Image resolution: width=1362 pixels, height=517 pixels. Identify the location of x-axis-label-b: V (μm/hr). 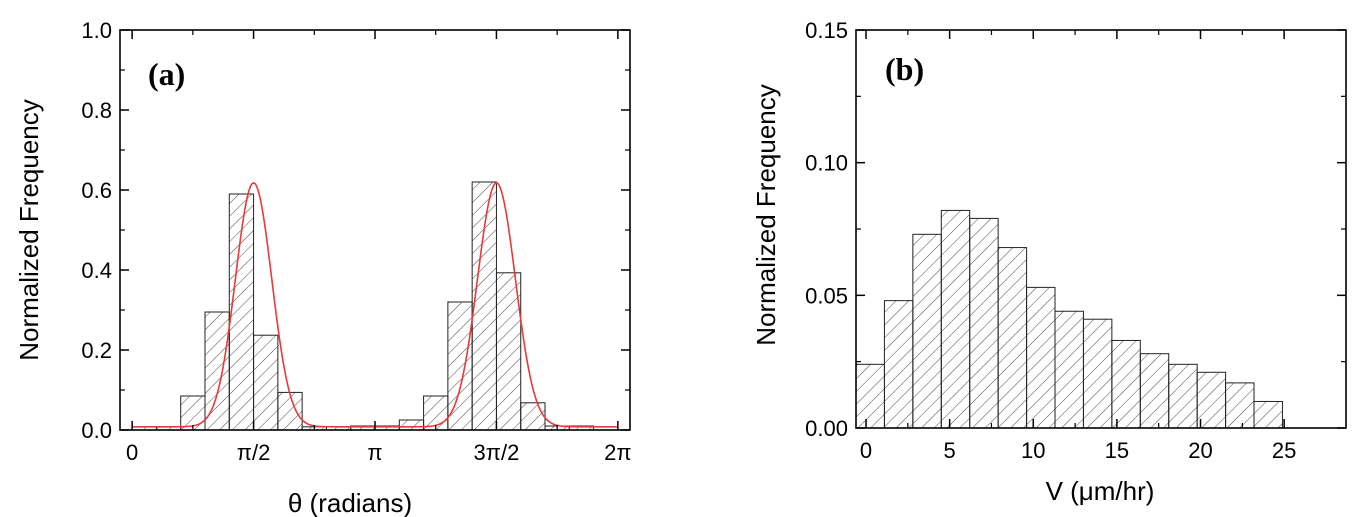
(1100, 491).